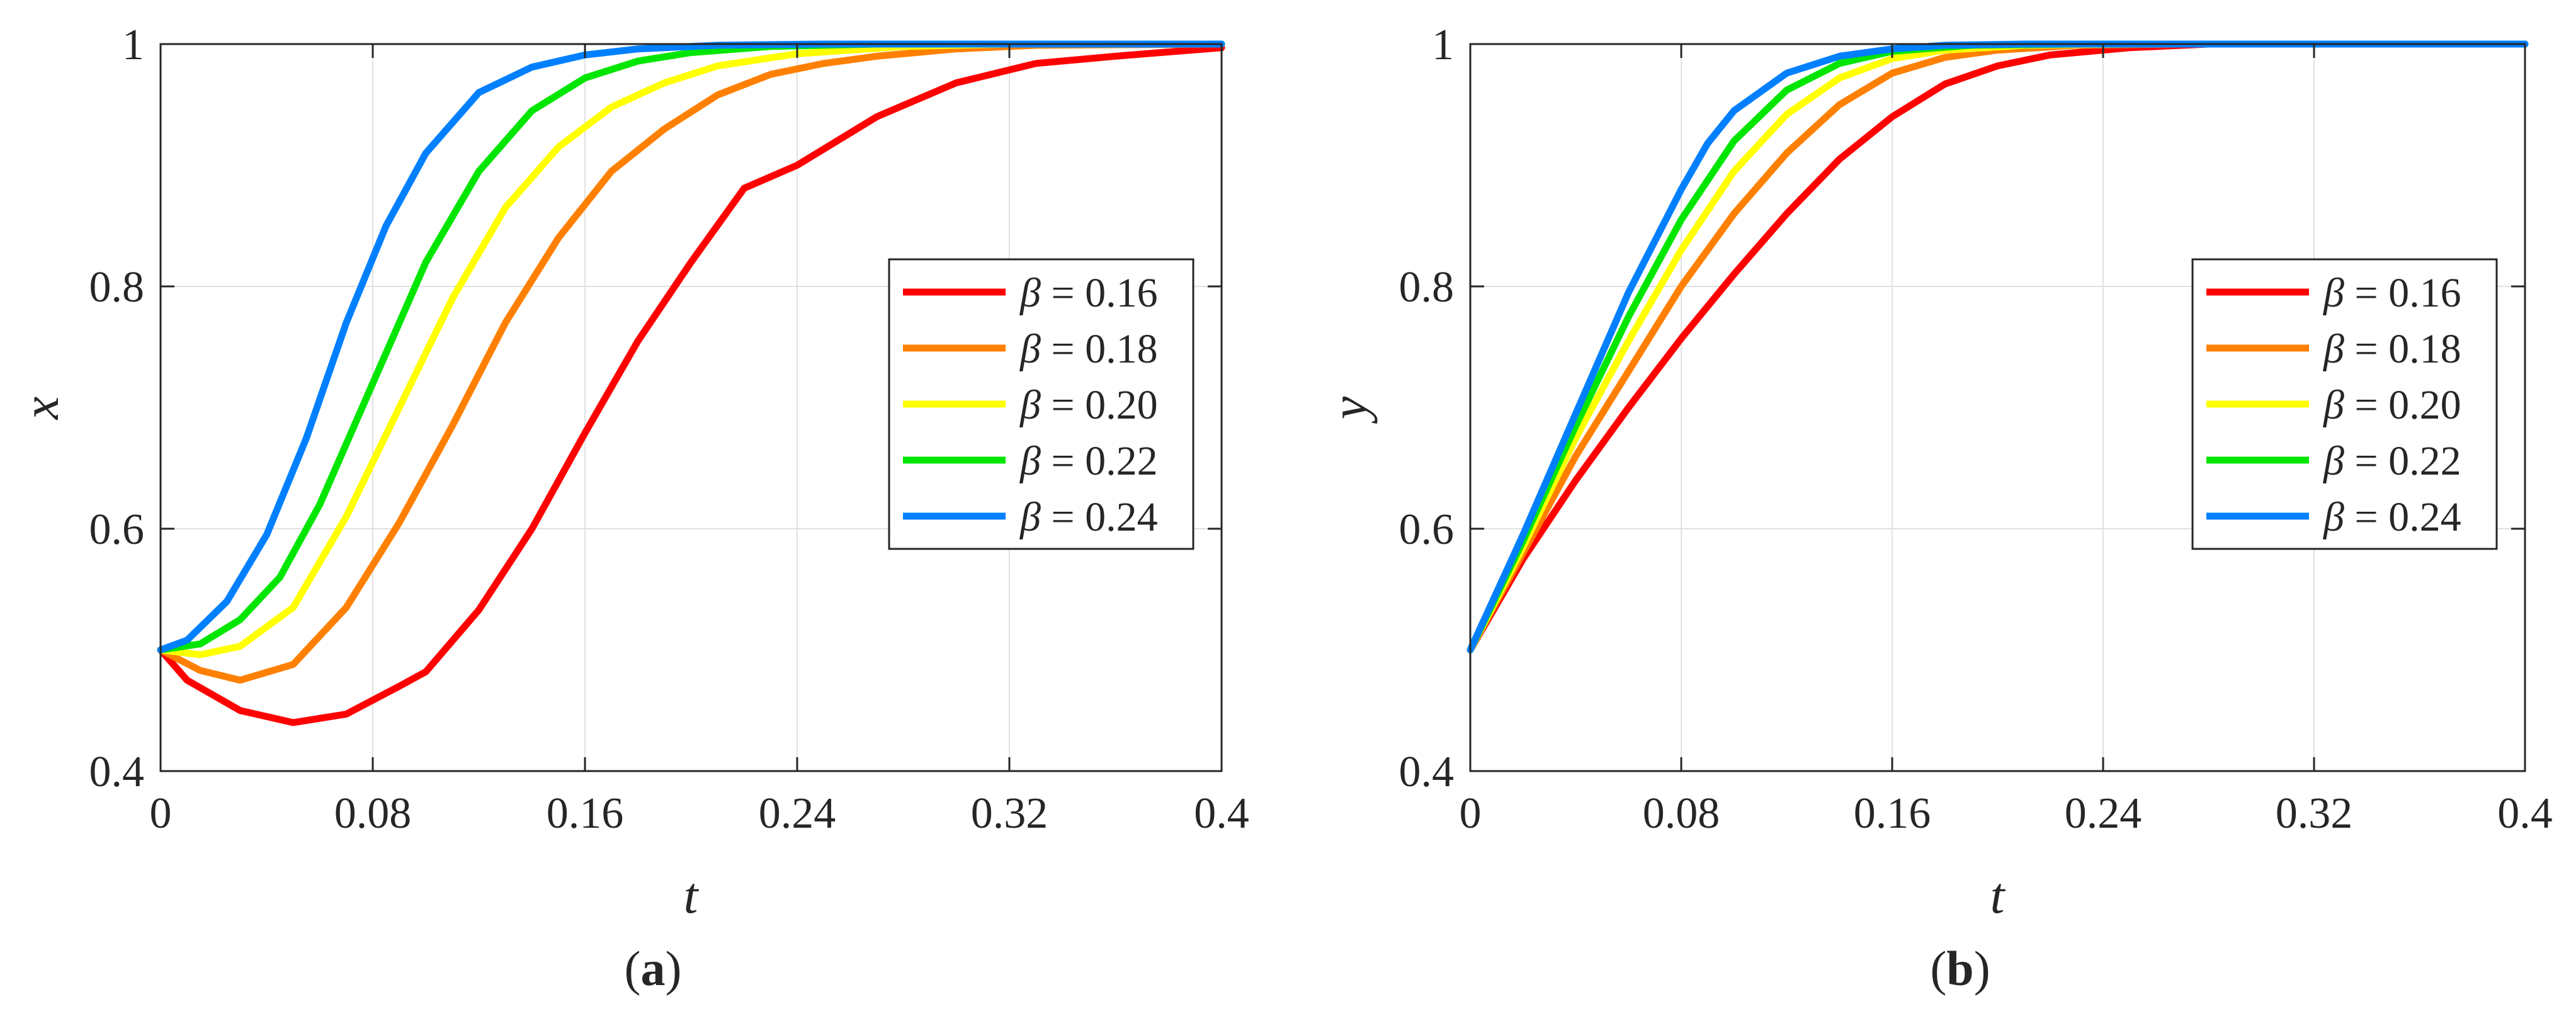 This screenshot has height=1009, width=2576. Describe the element at coordinates (1349, 410) in the screenshot. I see `y-axis-label: y` at that location.